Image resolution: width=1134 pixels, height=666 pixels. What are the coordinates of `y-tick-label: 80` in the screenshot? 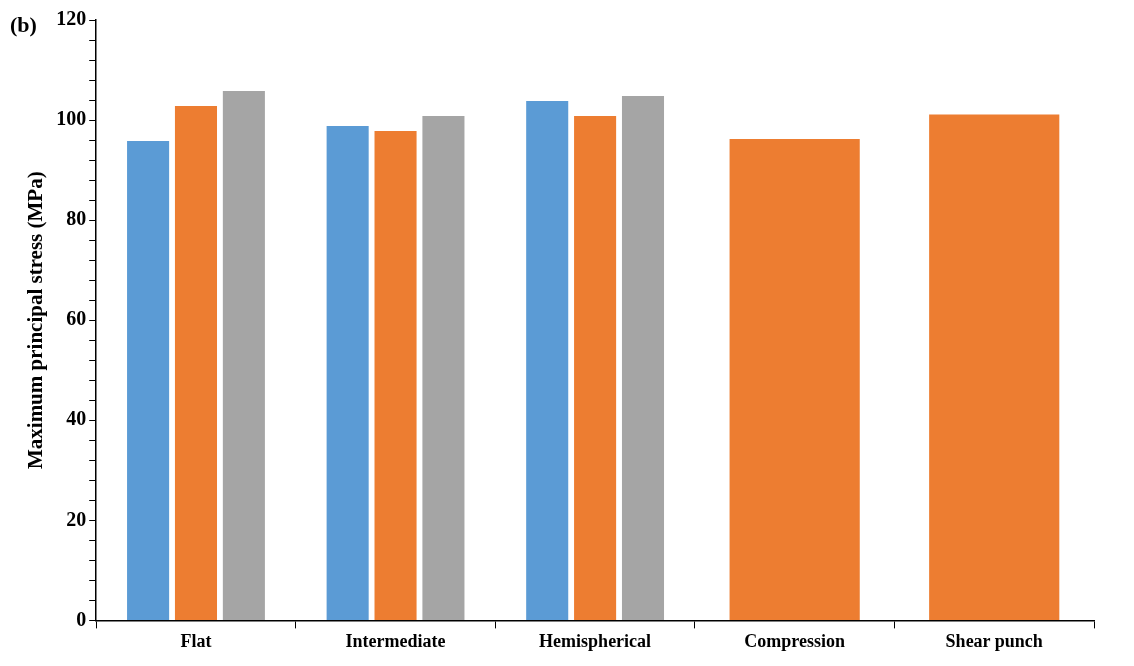 It's located at (76, 218).